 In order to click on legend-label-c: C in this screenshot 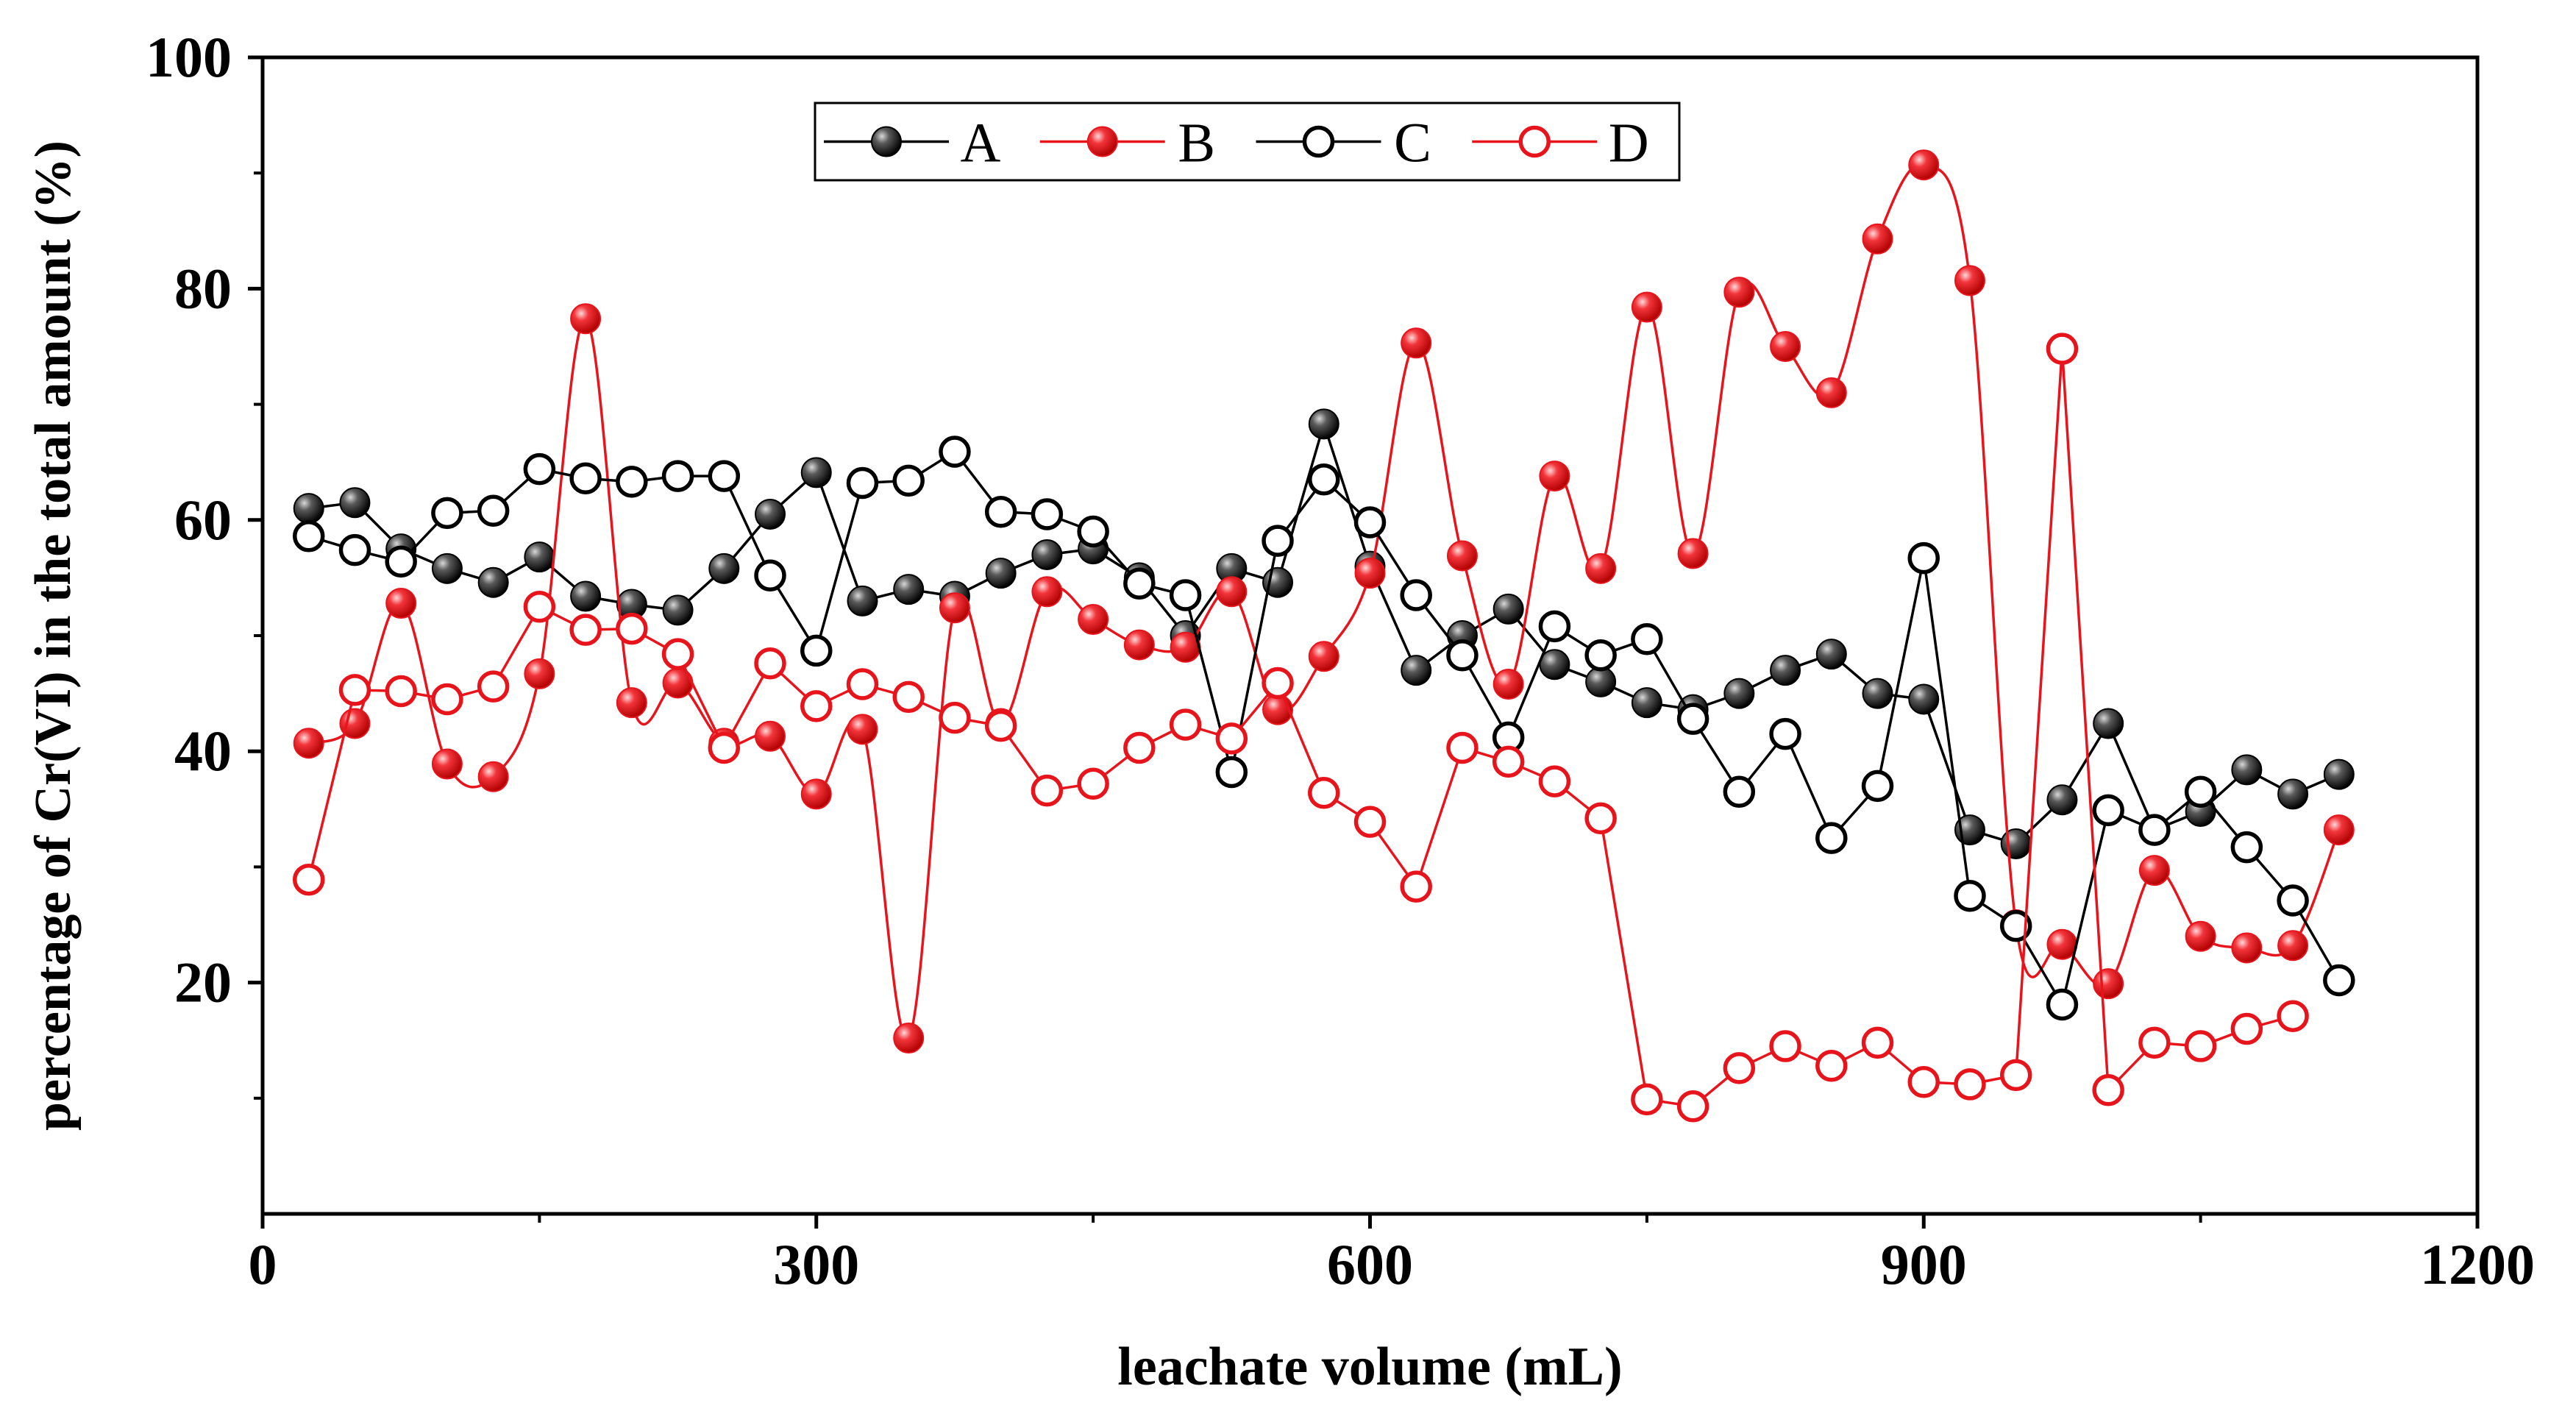, I will do `click(1412, 143)`.